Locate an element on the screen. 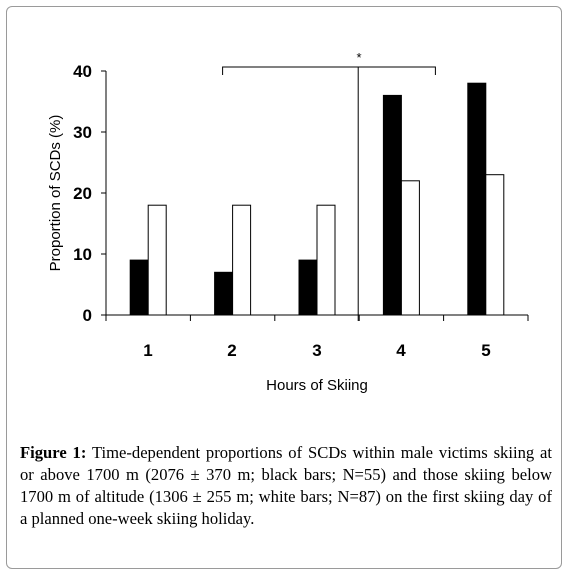  x-tick-labels: 1 2 3 4 5 is located at coordinates (316, 350).